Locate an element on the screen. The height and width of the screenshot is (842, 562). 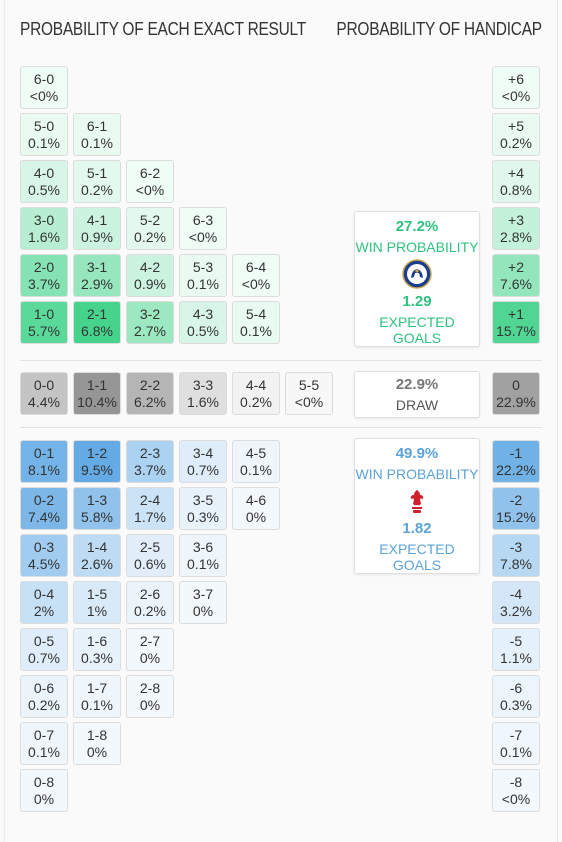
score-cell: 3-6 0.1% is located at coordinates (203, 555).